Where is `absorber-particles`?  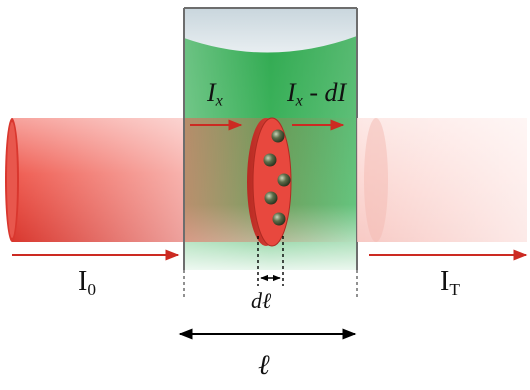 absorber-particles is located at coordinates (277, 177).